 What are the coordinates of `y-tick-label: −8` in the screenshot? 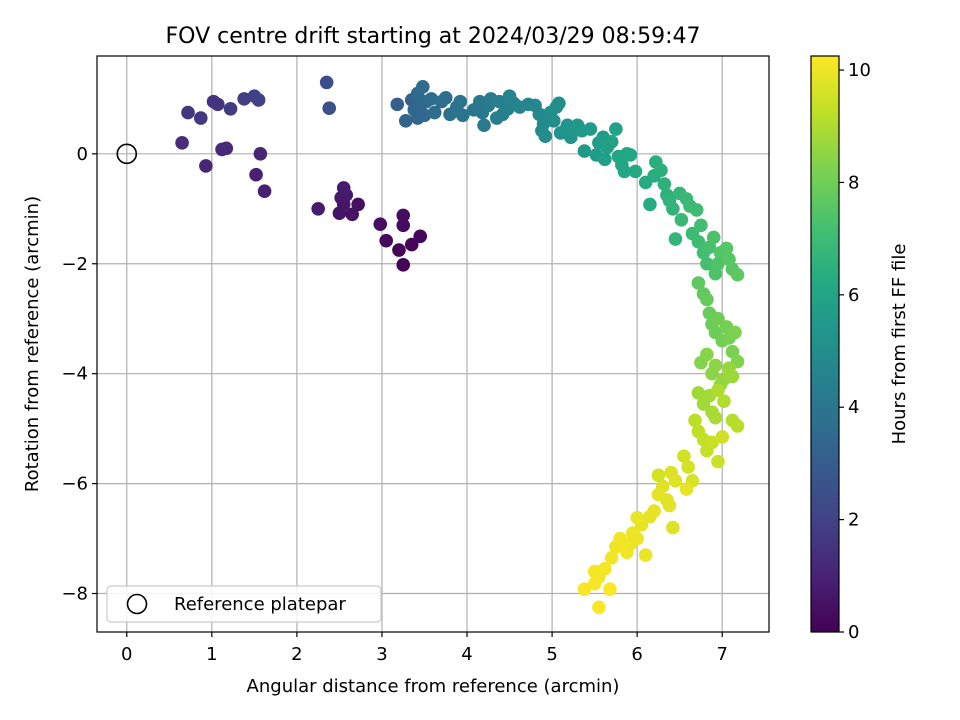 It's located at (74, 594).